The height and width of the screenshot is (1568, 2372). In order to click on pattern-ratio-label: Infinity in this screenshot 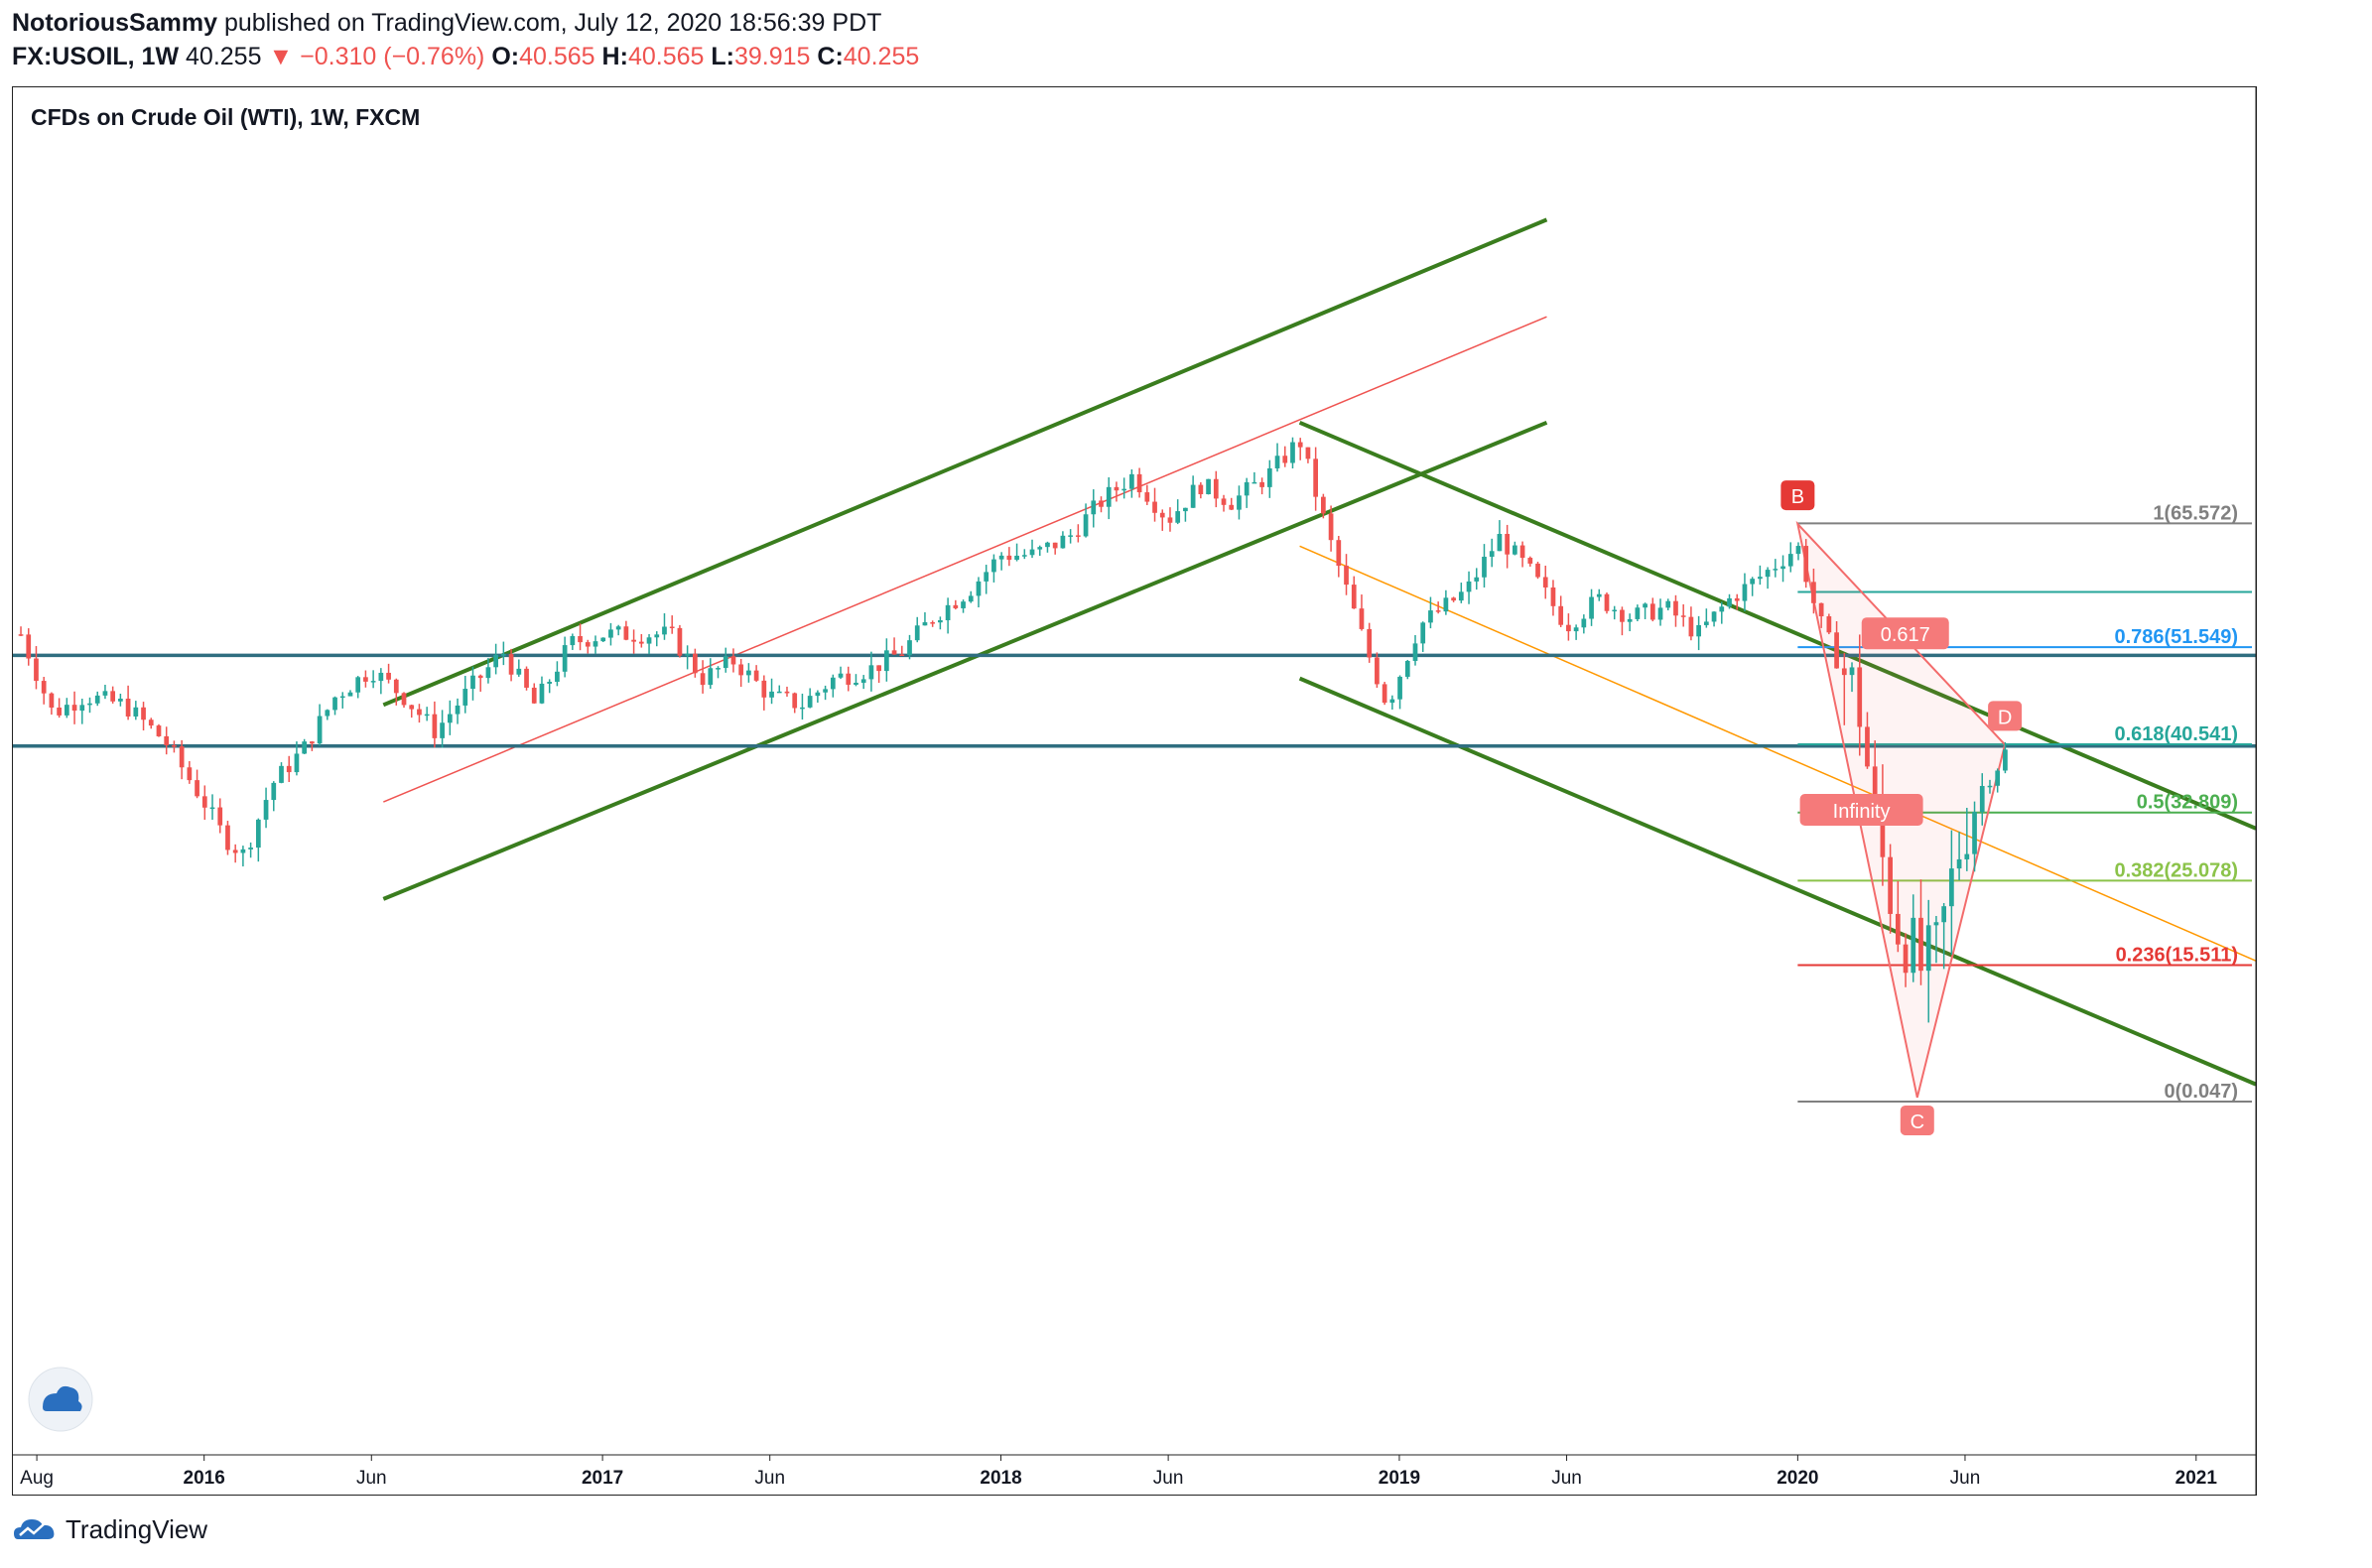, I will do `click(1862, 812)`.